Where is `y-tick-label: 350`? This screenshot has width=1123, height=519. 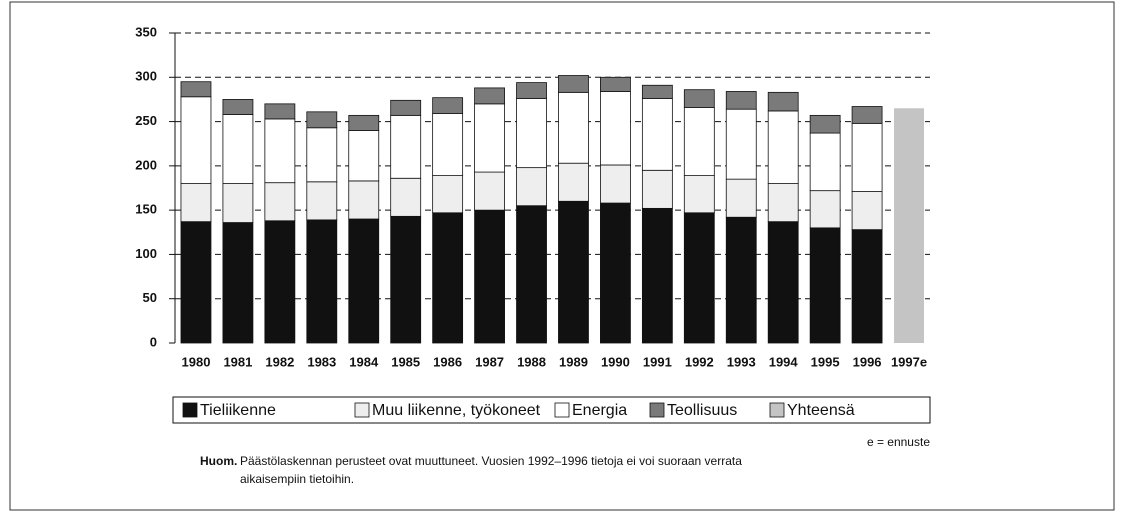 y-tick-label: 350 is located at coordinates (146, 31).